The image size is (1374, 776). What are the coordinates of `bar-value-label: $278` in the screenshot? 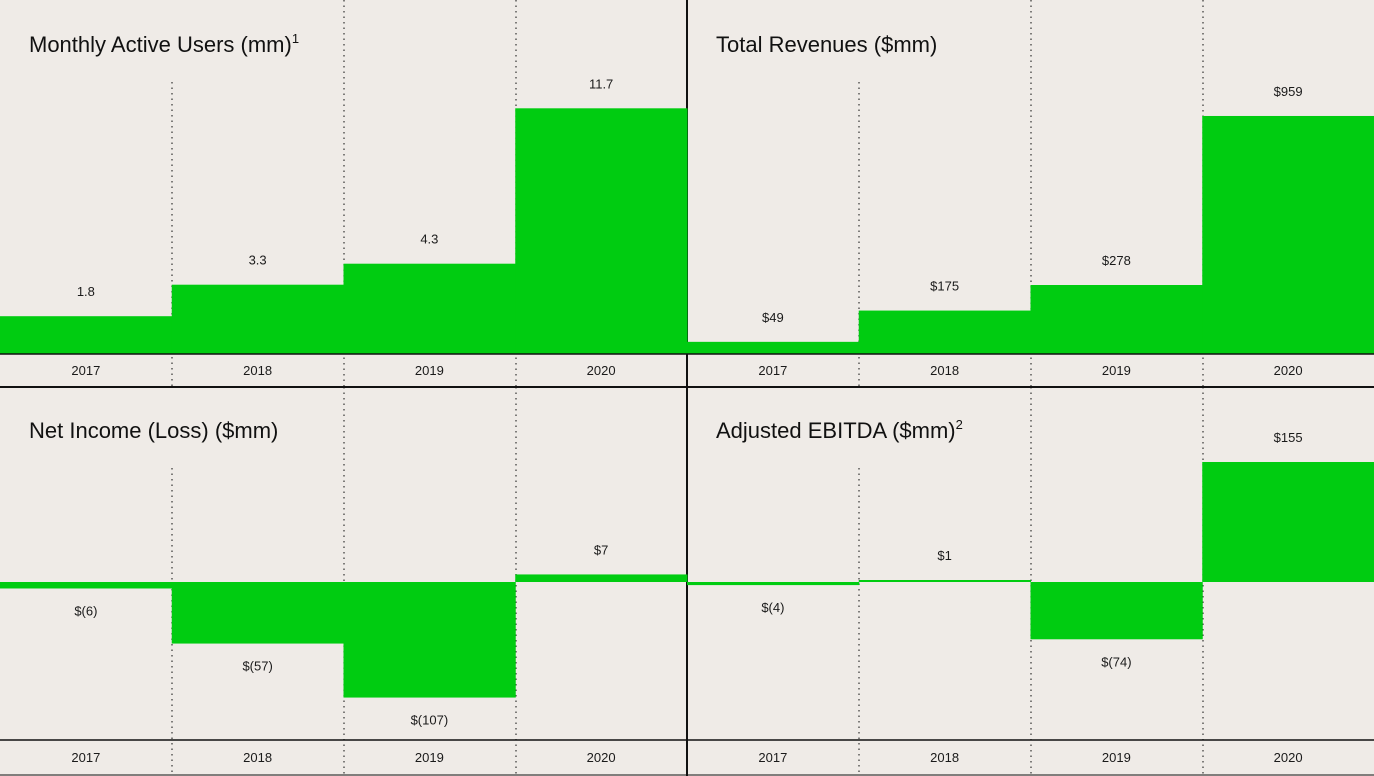 It's located at (1116, 260).